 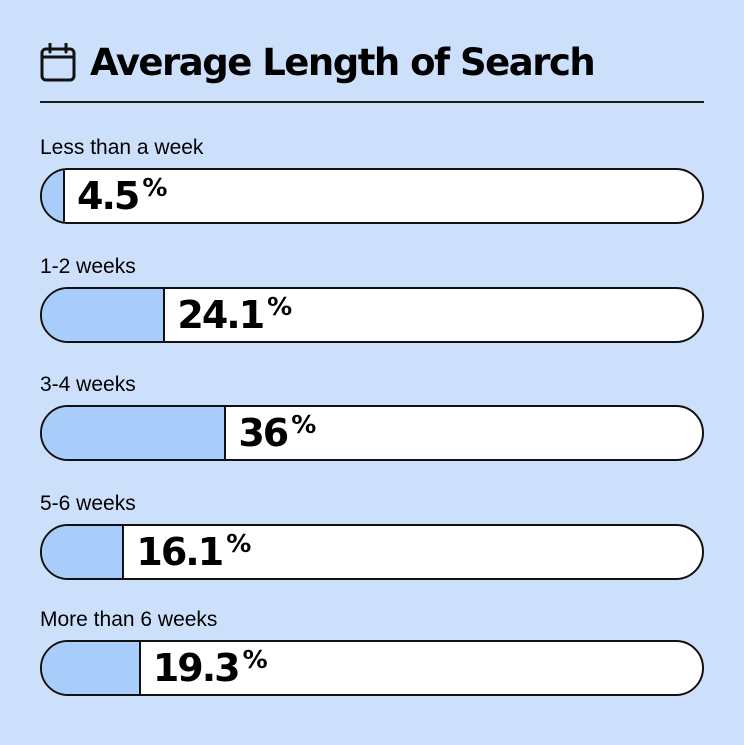 What do you see at coordinates (88, 384) in the screenshot?
I see `category-label: 3-4 weeks` at bounding box center [88, 384].